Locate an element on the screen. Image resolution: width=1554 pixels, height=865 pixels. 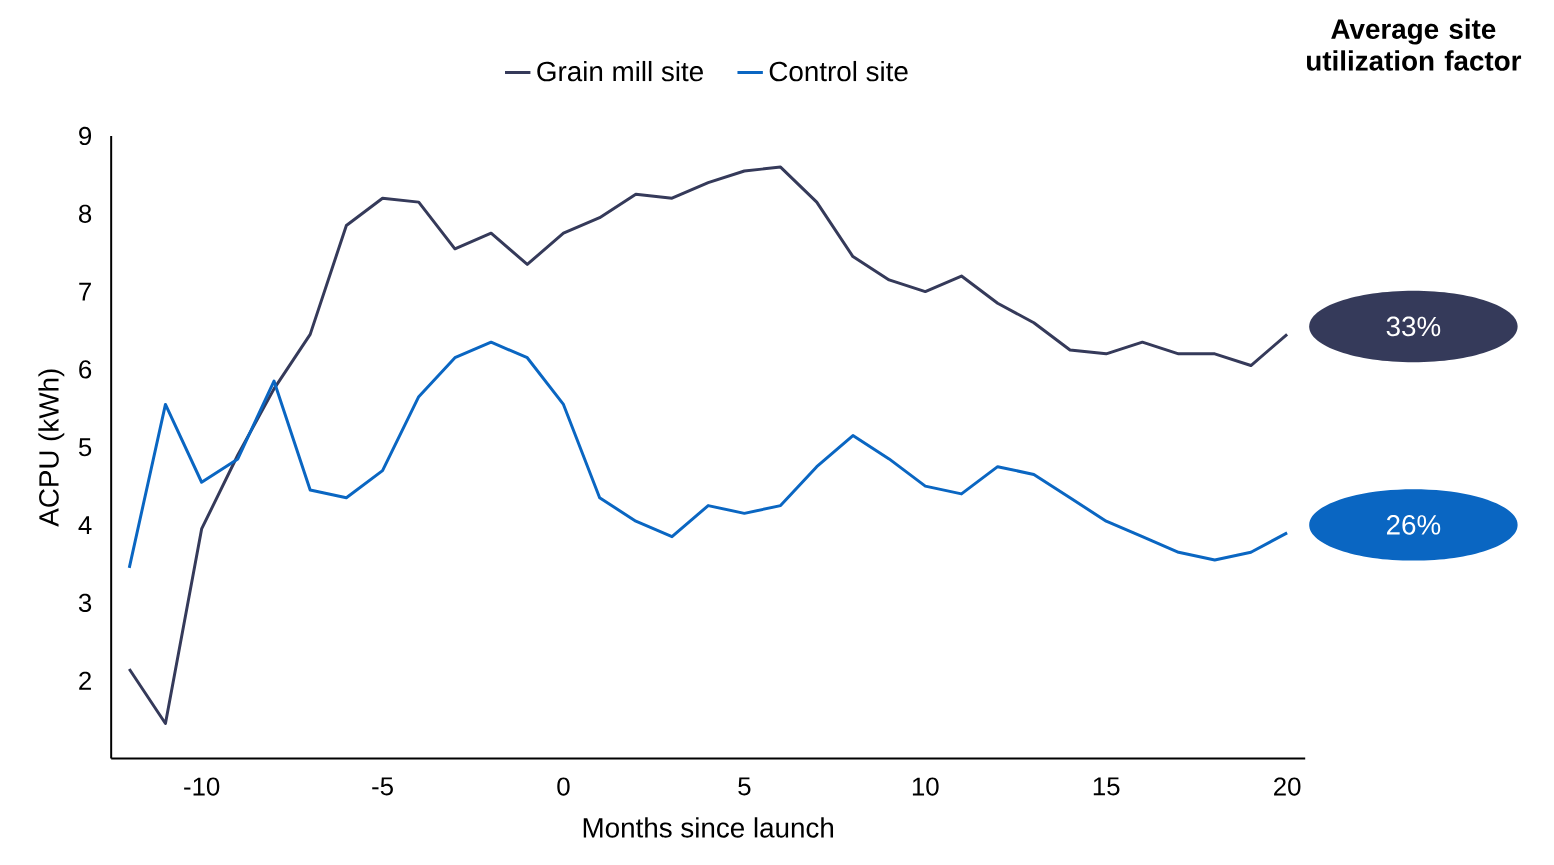
x-tick-label: 0 is located at coordinates (563, 786).